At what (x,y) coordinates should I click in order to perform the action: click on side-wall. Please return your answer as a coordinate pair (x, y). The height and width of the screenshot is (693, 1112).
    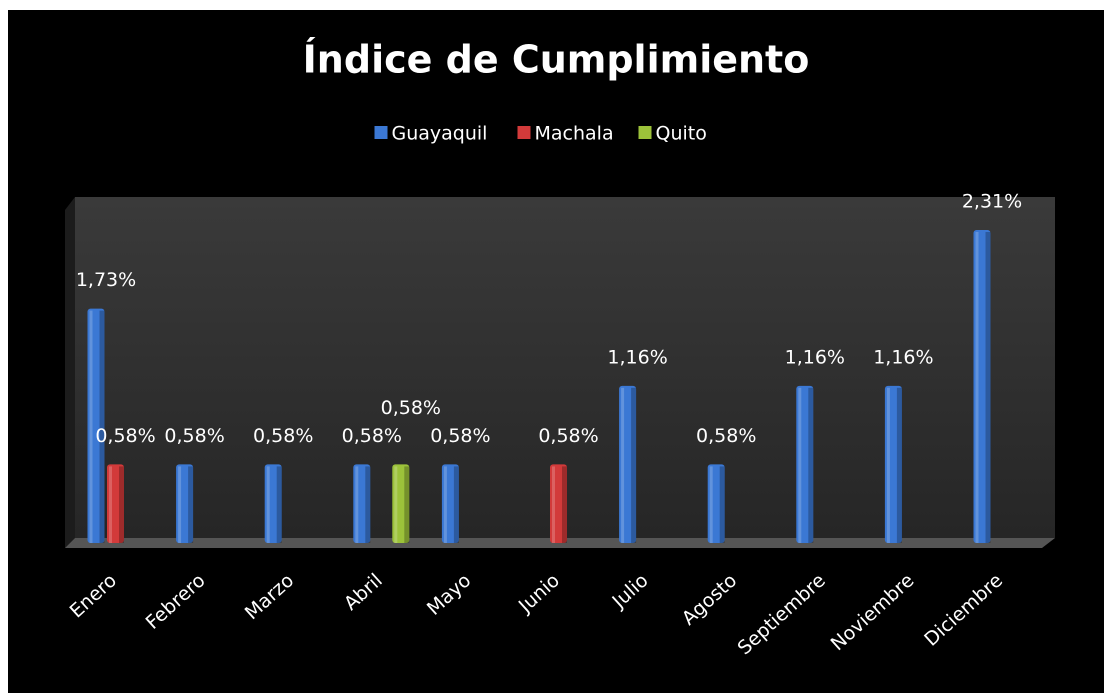
    Looking at the image, I should click on (70, 372).